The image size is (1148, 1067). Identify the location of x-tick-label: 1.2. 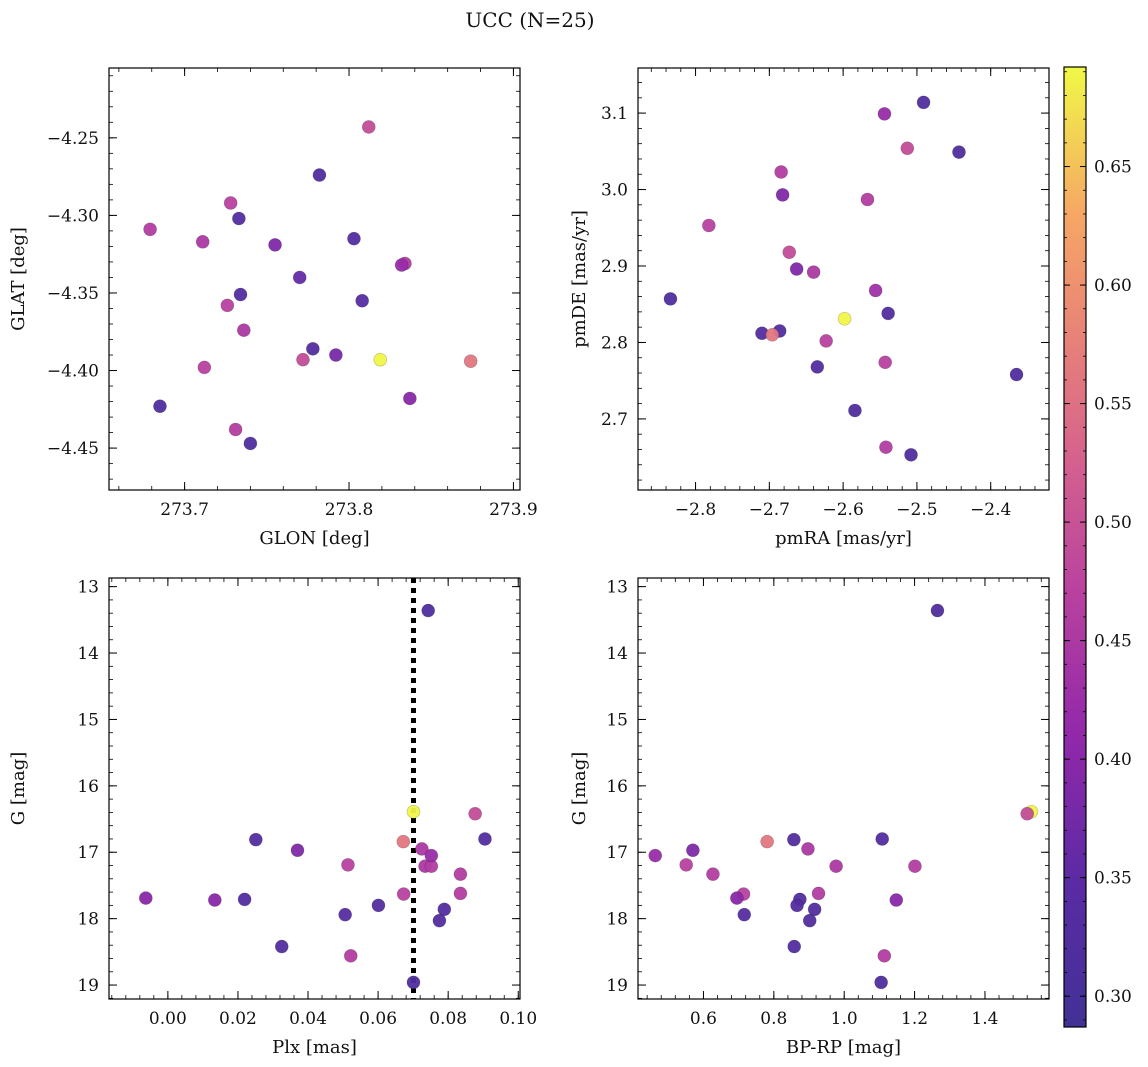
(914, 1019).